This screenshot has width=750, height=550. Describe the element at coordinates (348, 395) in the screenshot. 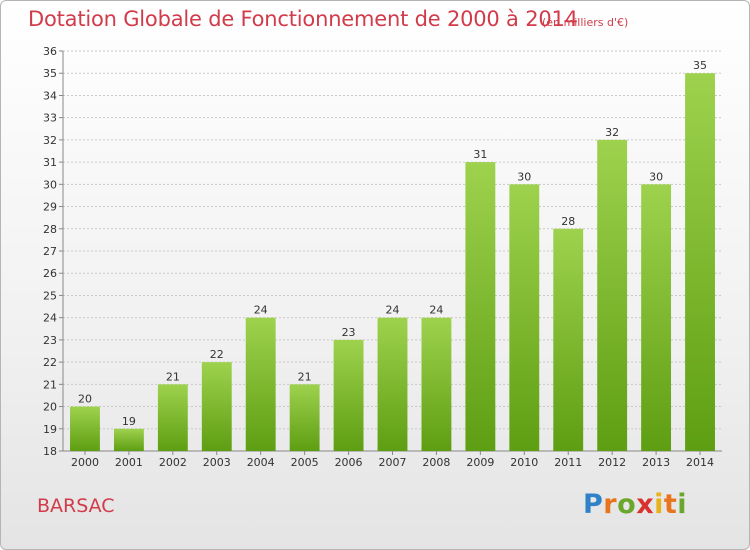

I see `bar-2006` at that location.